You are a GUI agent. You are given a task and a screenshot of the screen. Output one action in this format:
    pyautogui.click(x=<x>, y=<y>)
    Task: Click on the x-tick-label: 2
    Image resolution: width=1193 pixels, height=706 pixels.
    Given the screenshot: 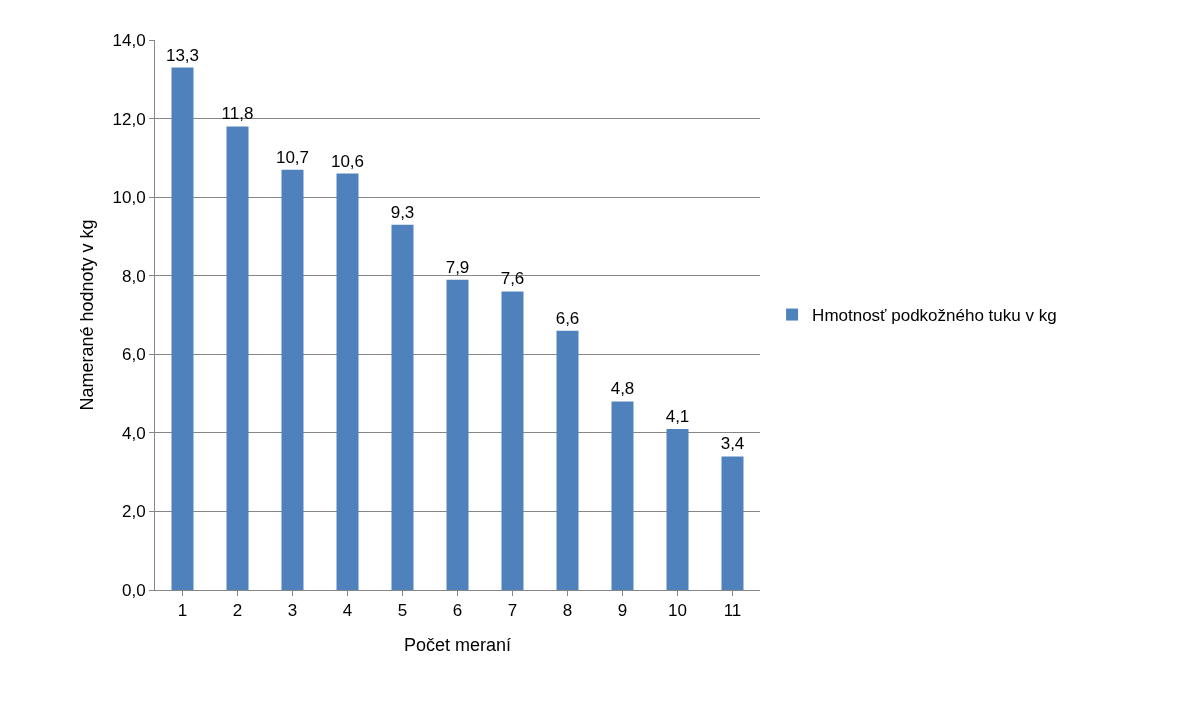 What is the action you would take?
    pyautogui.click(x=237, y=611)
    